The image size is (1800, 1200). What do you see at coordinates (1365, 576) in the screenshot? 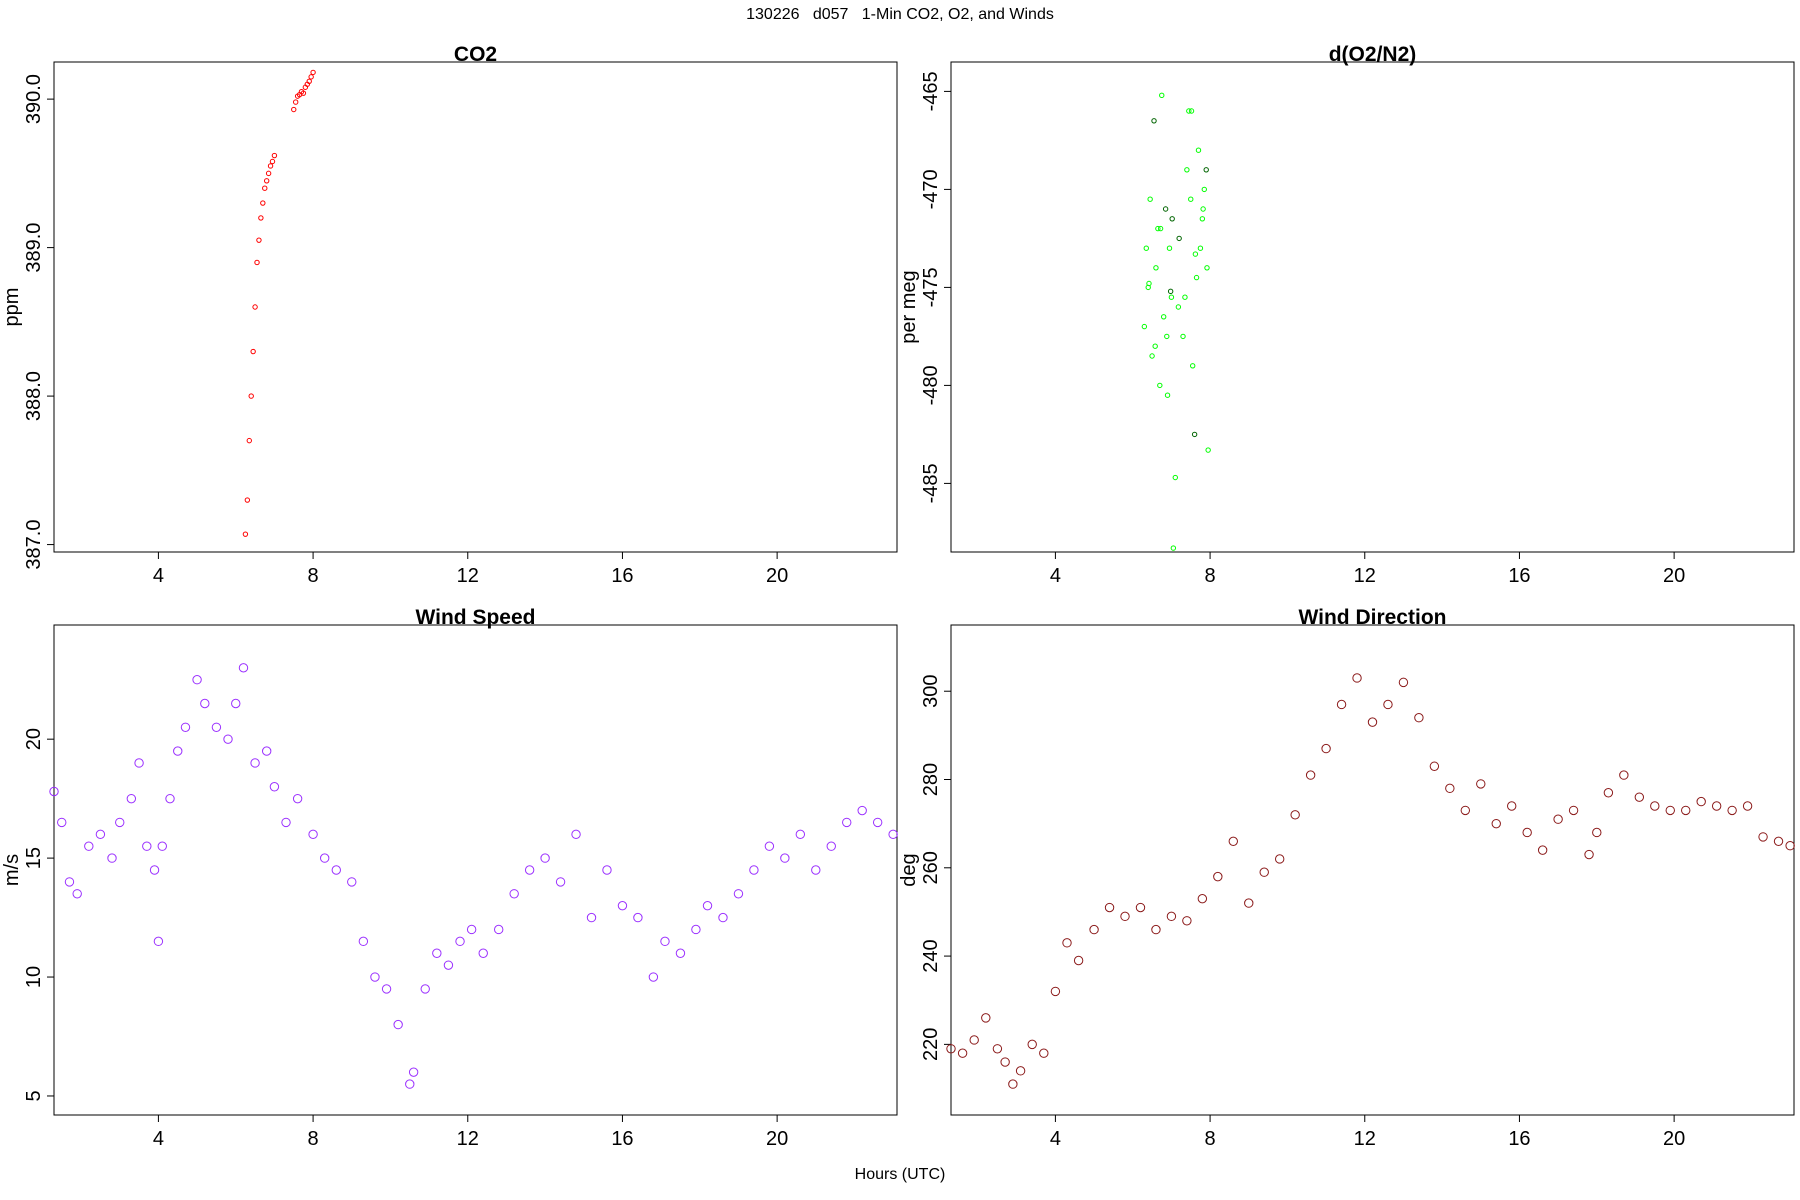
I see `x-tick-label: 12` at bounding box center [1365, 576].